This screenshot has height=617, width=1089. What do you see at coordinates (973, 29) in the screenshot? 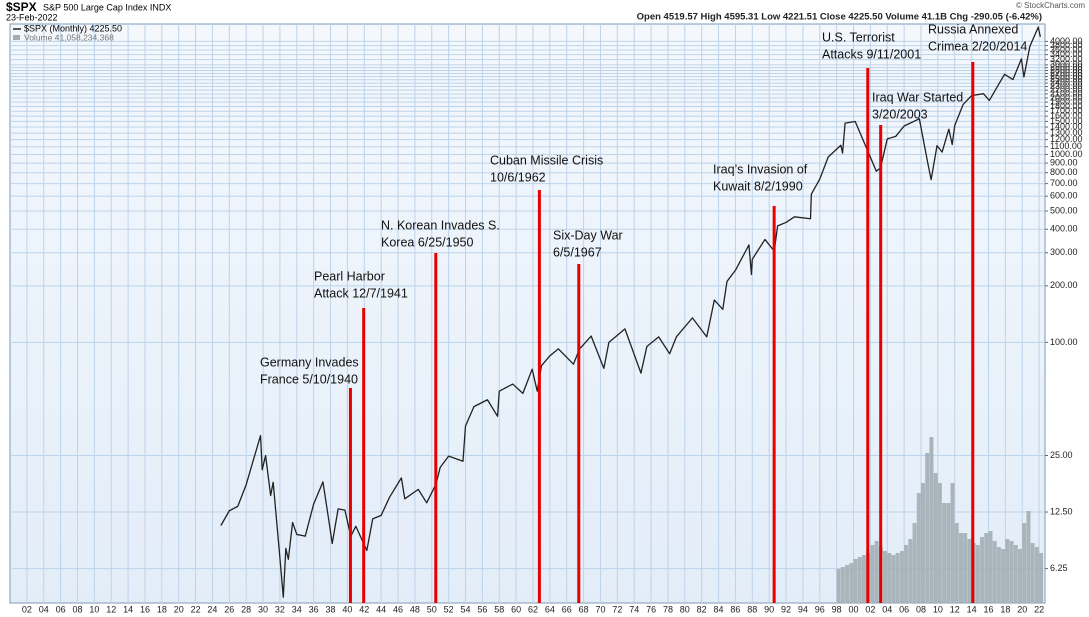
I see `event-label: Russia Annexed` at bounding box center [973, 29].